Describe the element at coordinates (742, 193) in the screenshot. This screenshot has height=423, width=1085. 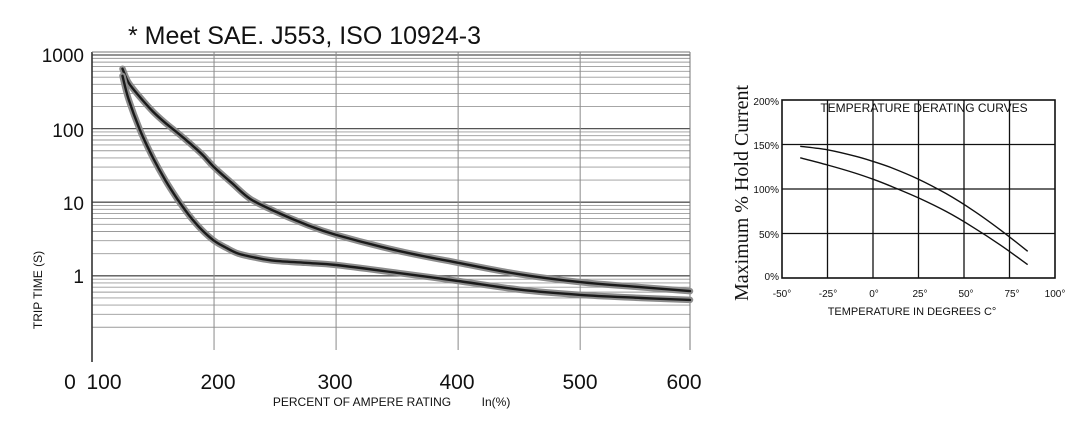
I see `y-axis-label: Maximum % Hold Current` at that location.